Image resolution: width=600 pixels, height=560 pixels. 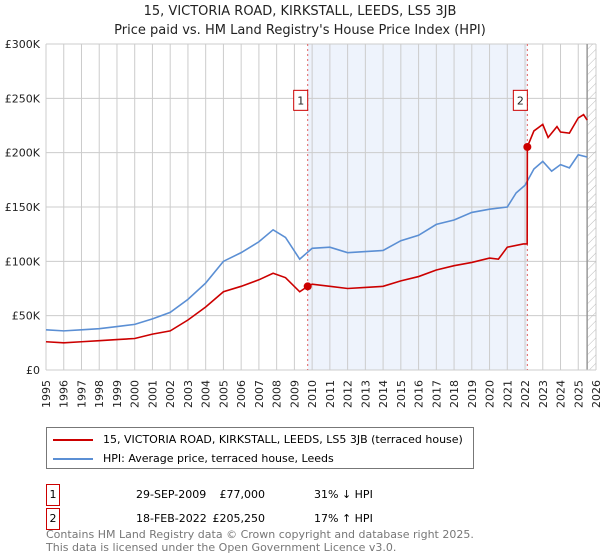 What do you see at coordinates (348, 394) in the screenshot?
I see `x-tick-label: 2012` at bounding box center [348, 394].